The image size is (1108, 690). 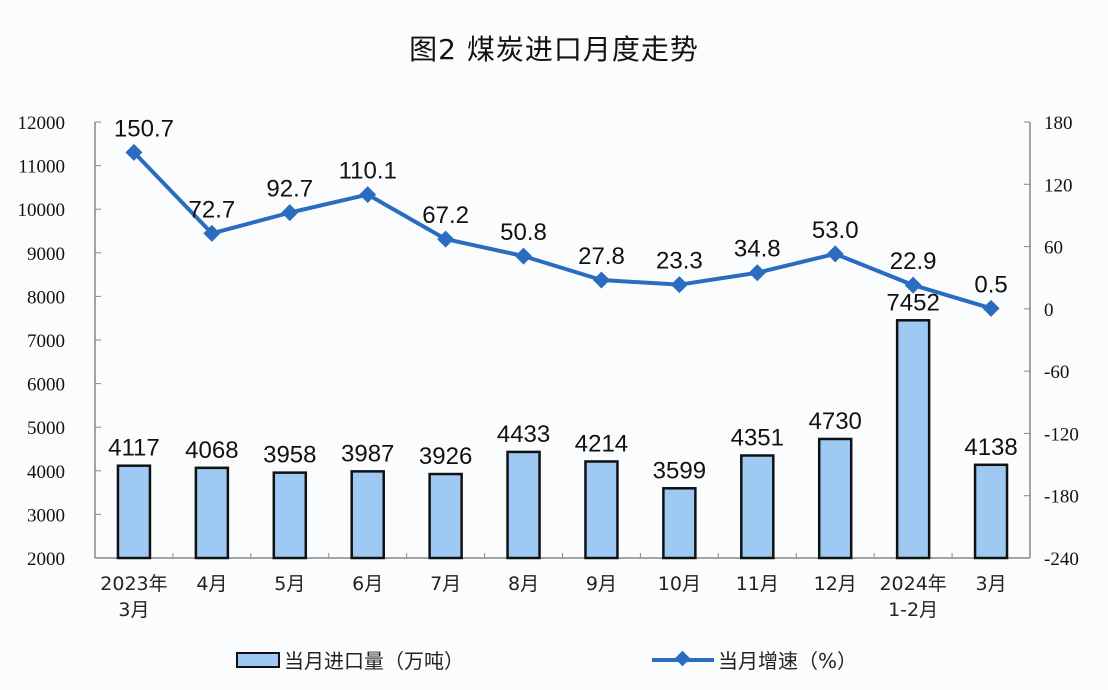 I want to click on right-axis-tick-label: 180, so click(x=1058, y=123).